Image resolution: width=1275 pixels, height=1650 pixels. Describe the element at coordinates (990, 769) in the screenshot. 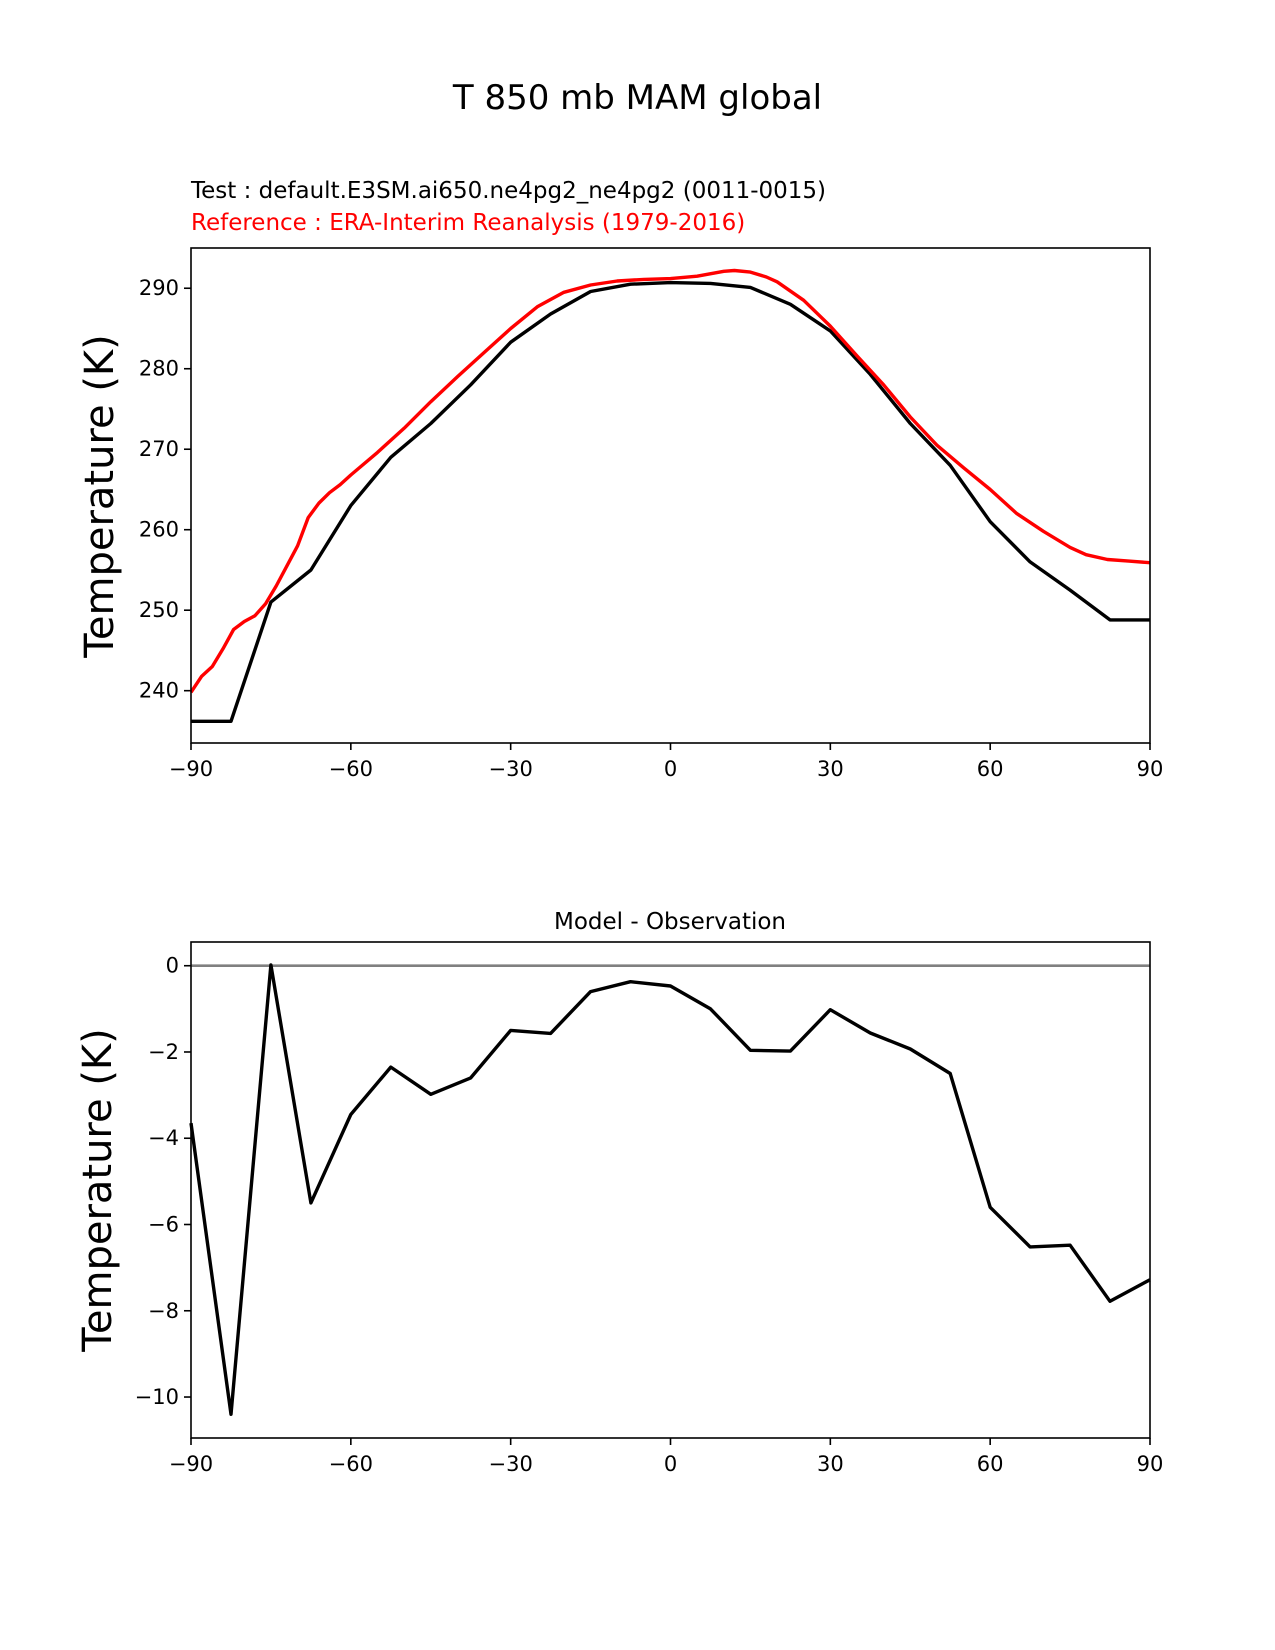

I see `top-xtick-label: 60` at that location.